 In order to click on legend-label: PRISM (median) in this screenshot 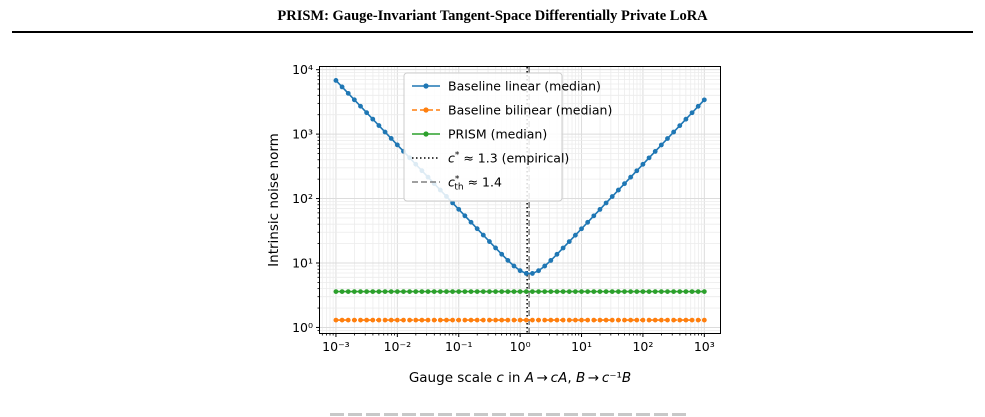, I will do `click(497, 134)`.